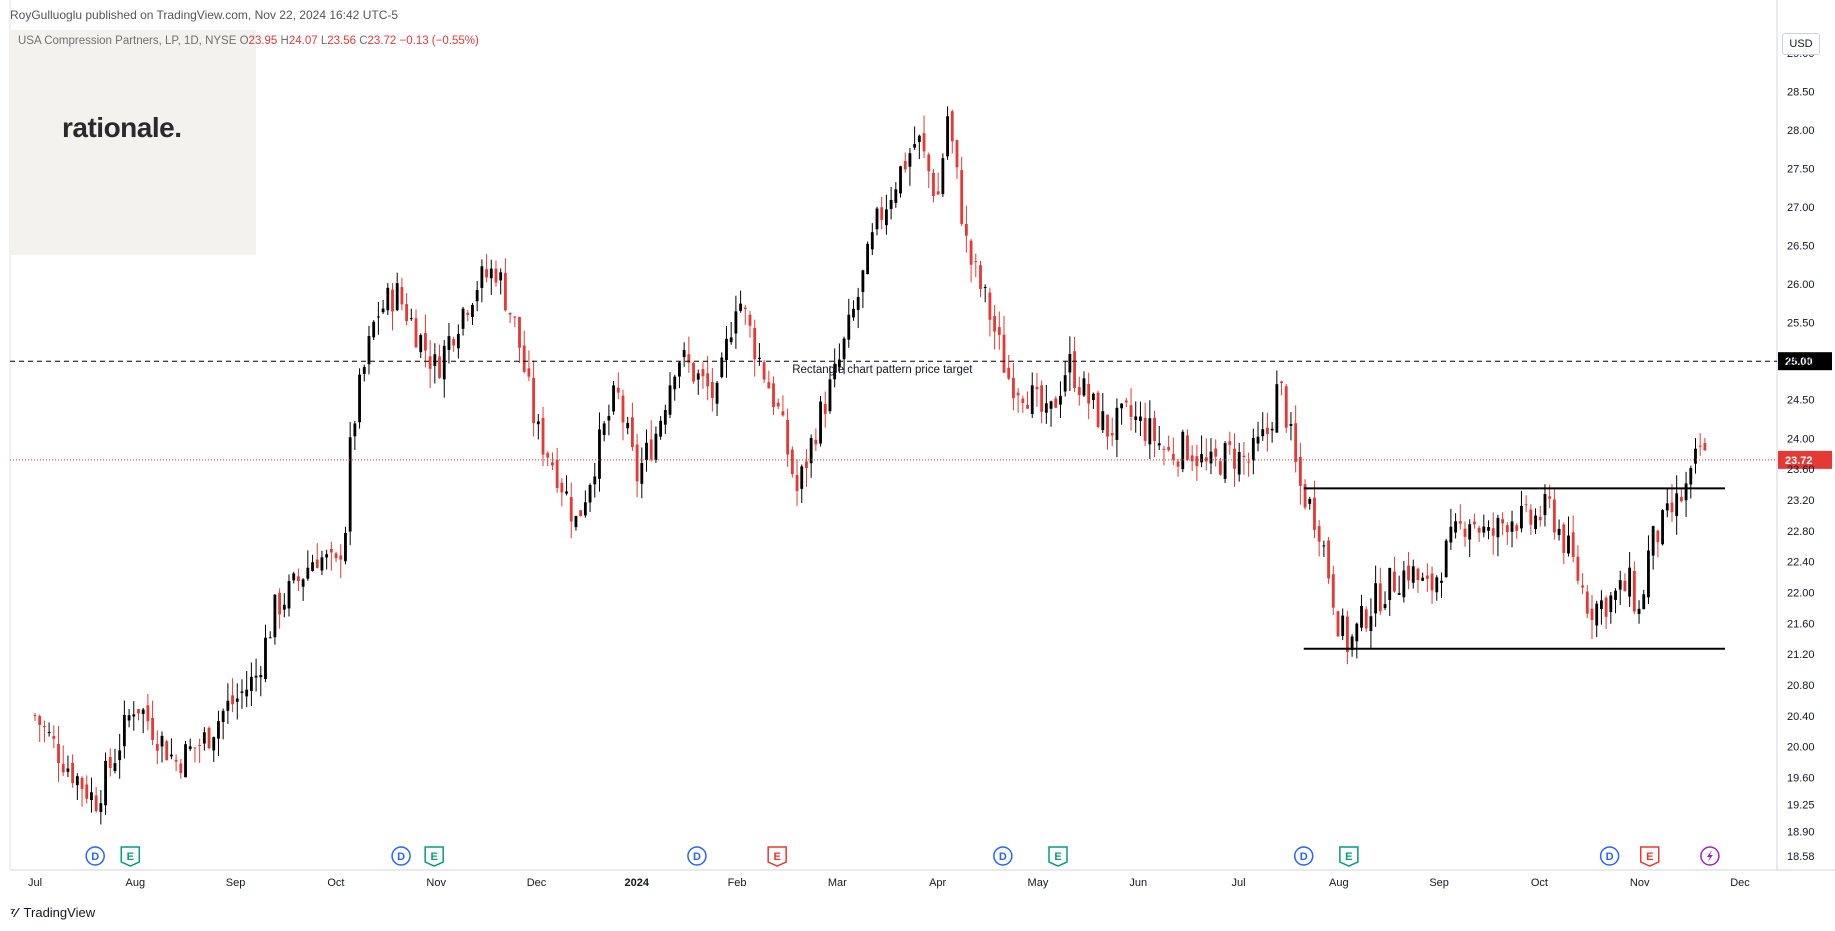 The width and height of the screenshot is (1835, 931). Describe the element at coordinates (1348, 857) in the screenshot. I see `earnings-badge-label: E` at that location.